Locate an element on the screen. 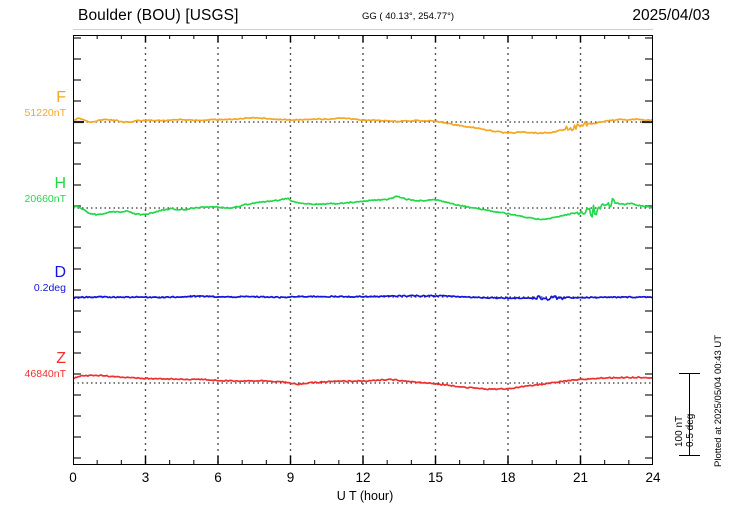  x-tick-label-0: 0 is located at coordinates (73, 477).